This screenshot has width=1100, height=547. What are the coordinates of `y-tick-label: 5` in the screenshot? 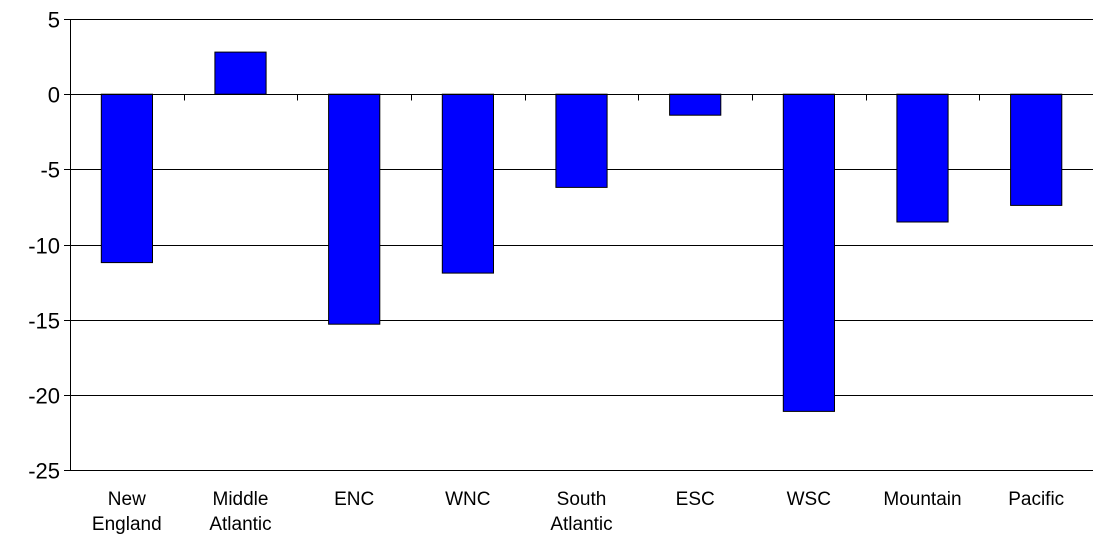 It's located at (54, 20).